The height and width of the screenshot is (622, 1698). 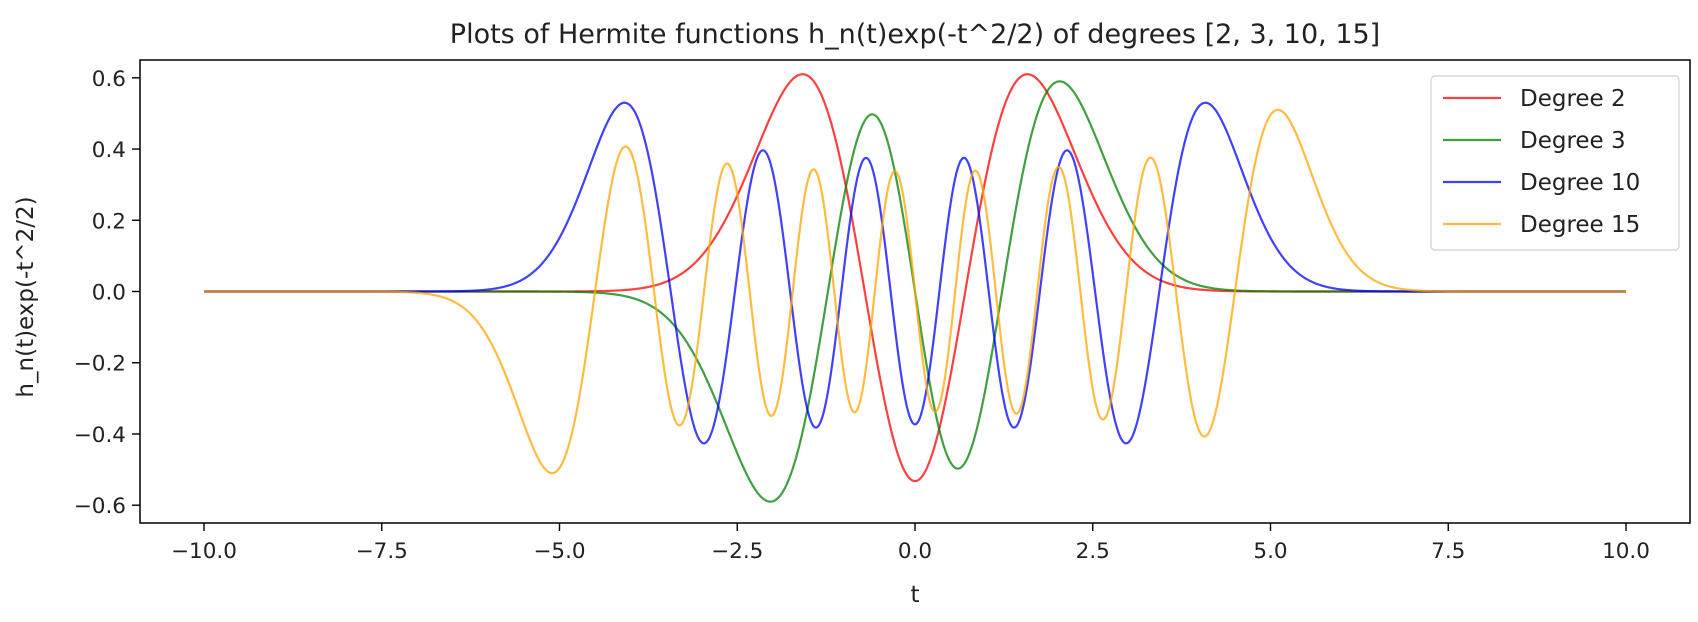 What do you see at coordinates (100, 435) in the screenshot?
I see `y-tick-label: −0.4` at bounding box center [100, 435].